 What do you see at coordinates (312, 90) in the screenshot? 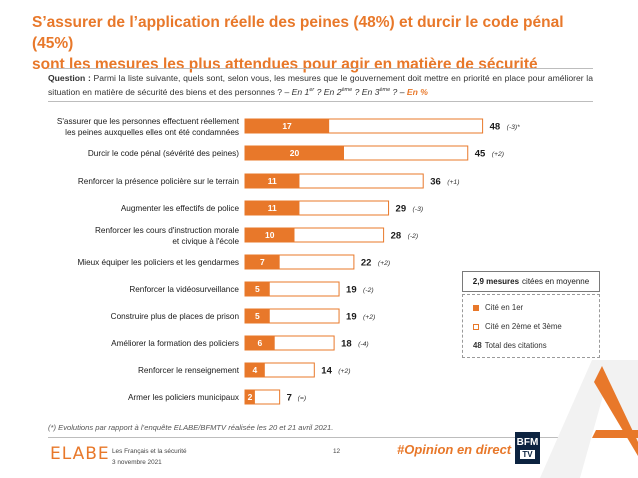
I see `opt1-sup: er` at bounding box center [312, 90].